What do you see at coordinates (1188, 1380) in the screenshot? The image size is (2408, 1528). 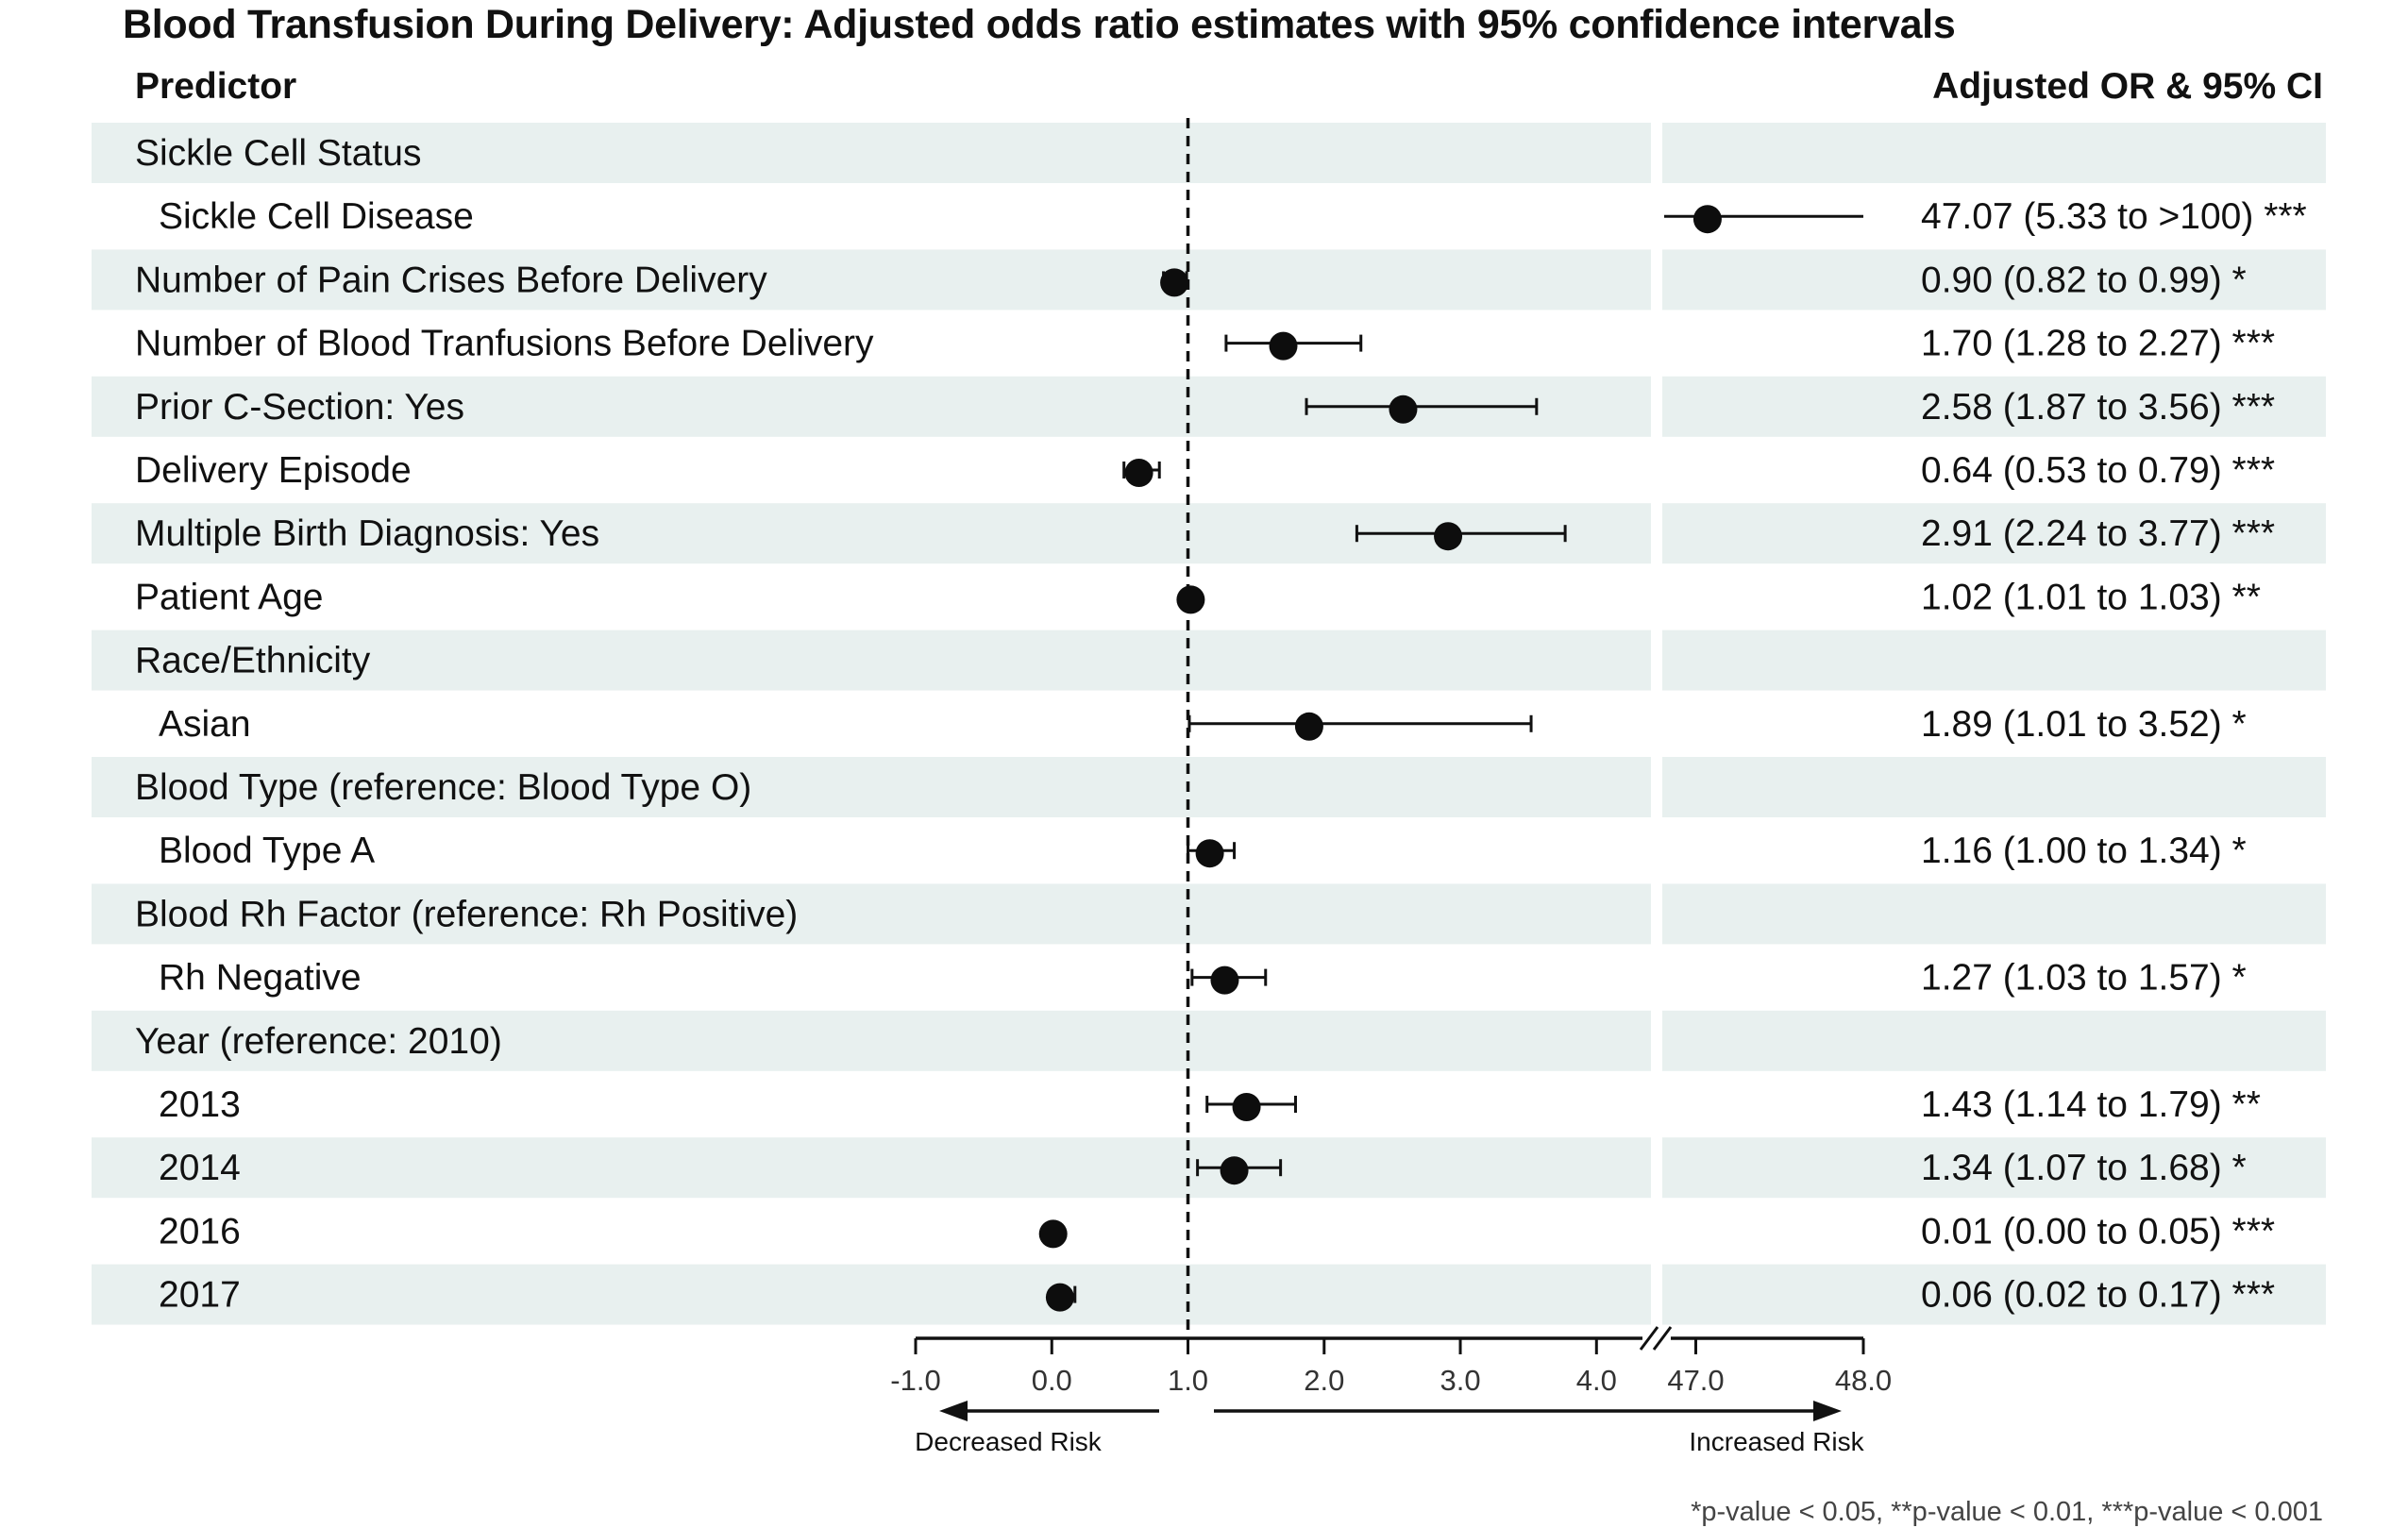 I see `x-tick-label: 1.0` at bounding box center [1188, 1380].